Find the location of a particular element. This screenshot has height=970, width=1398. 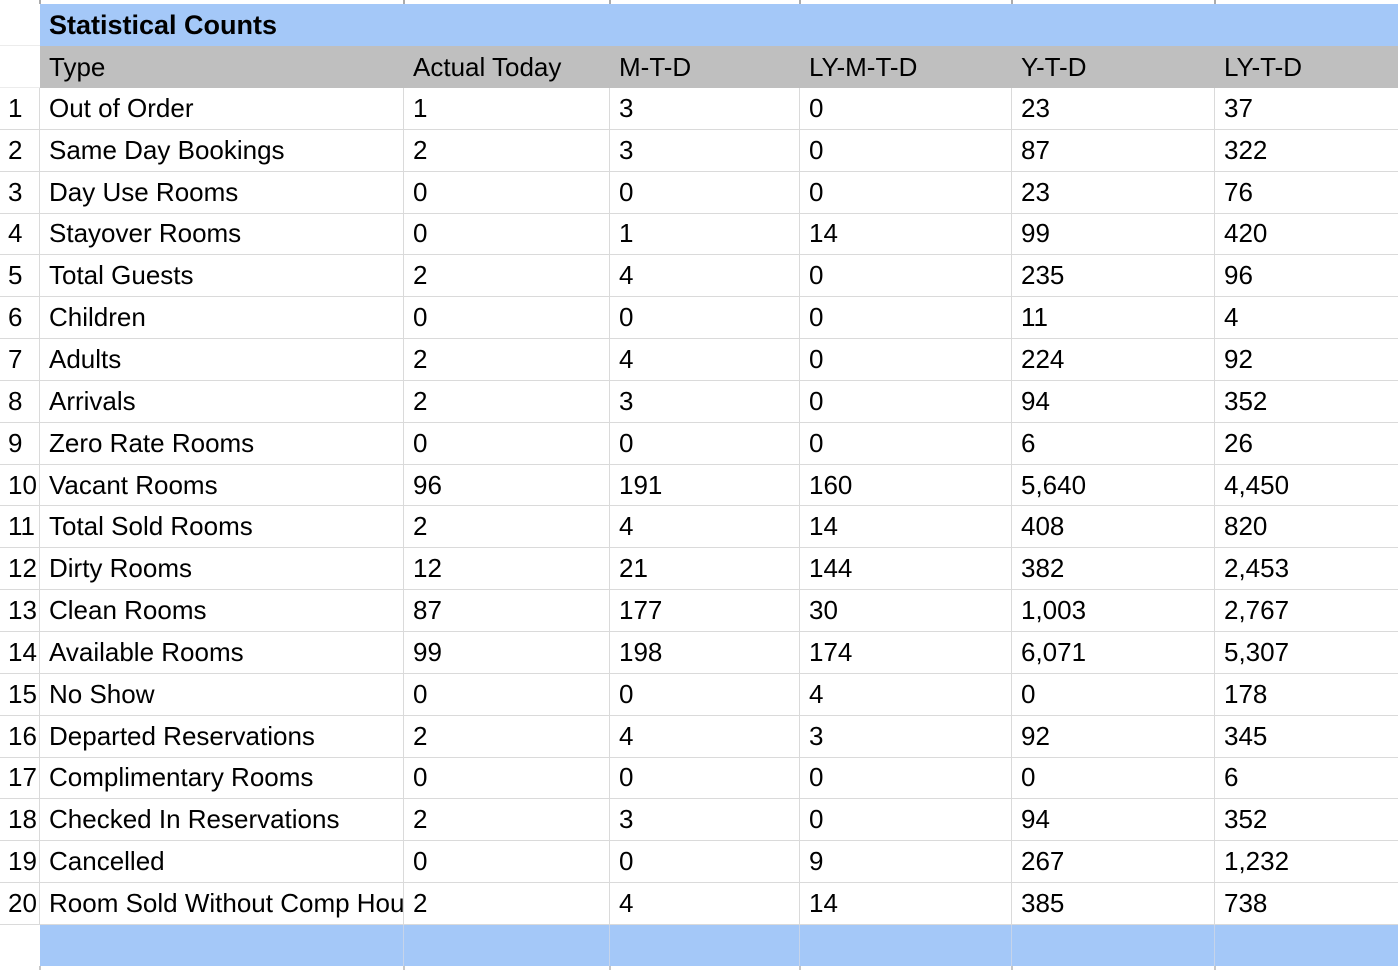

cell-m-t-d: 1 is located at coordinates (705, 234).